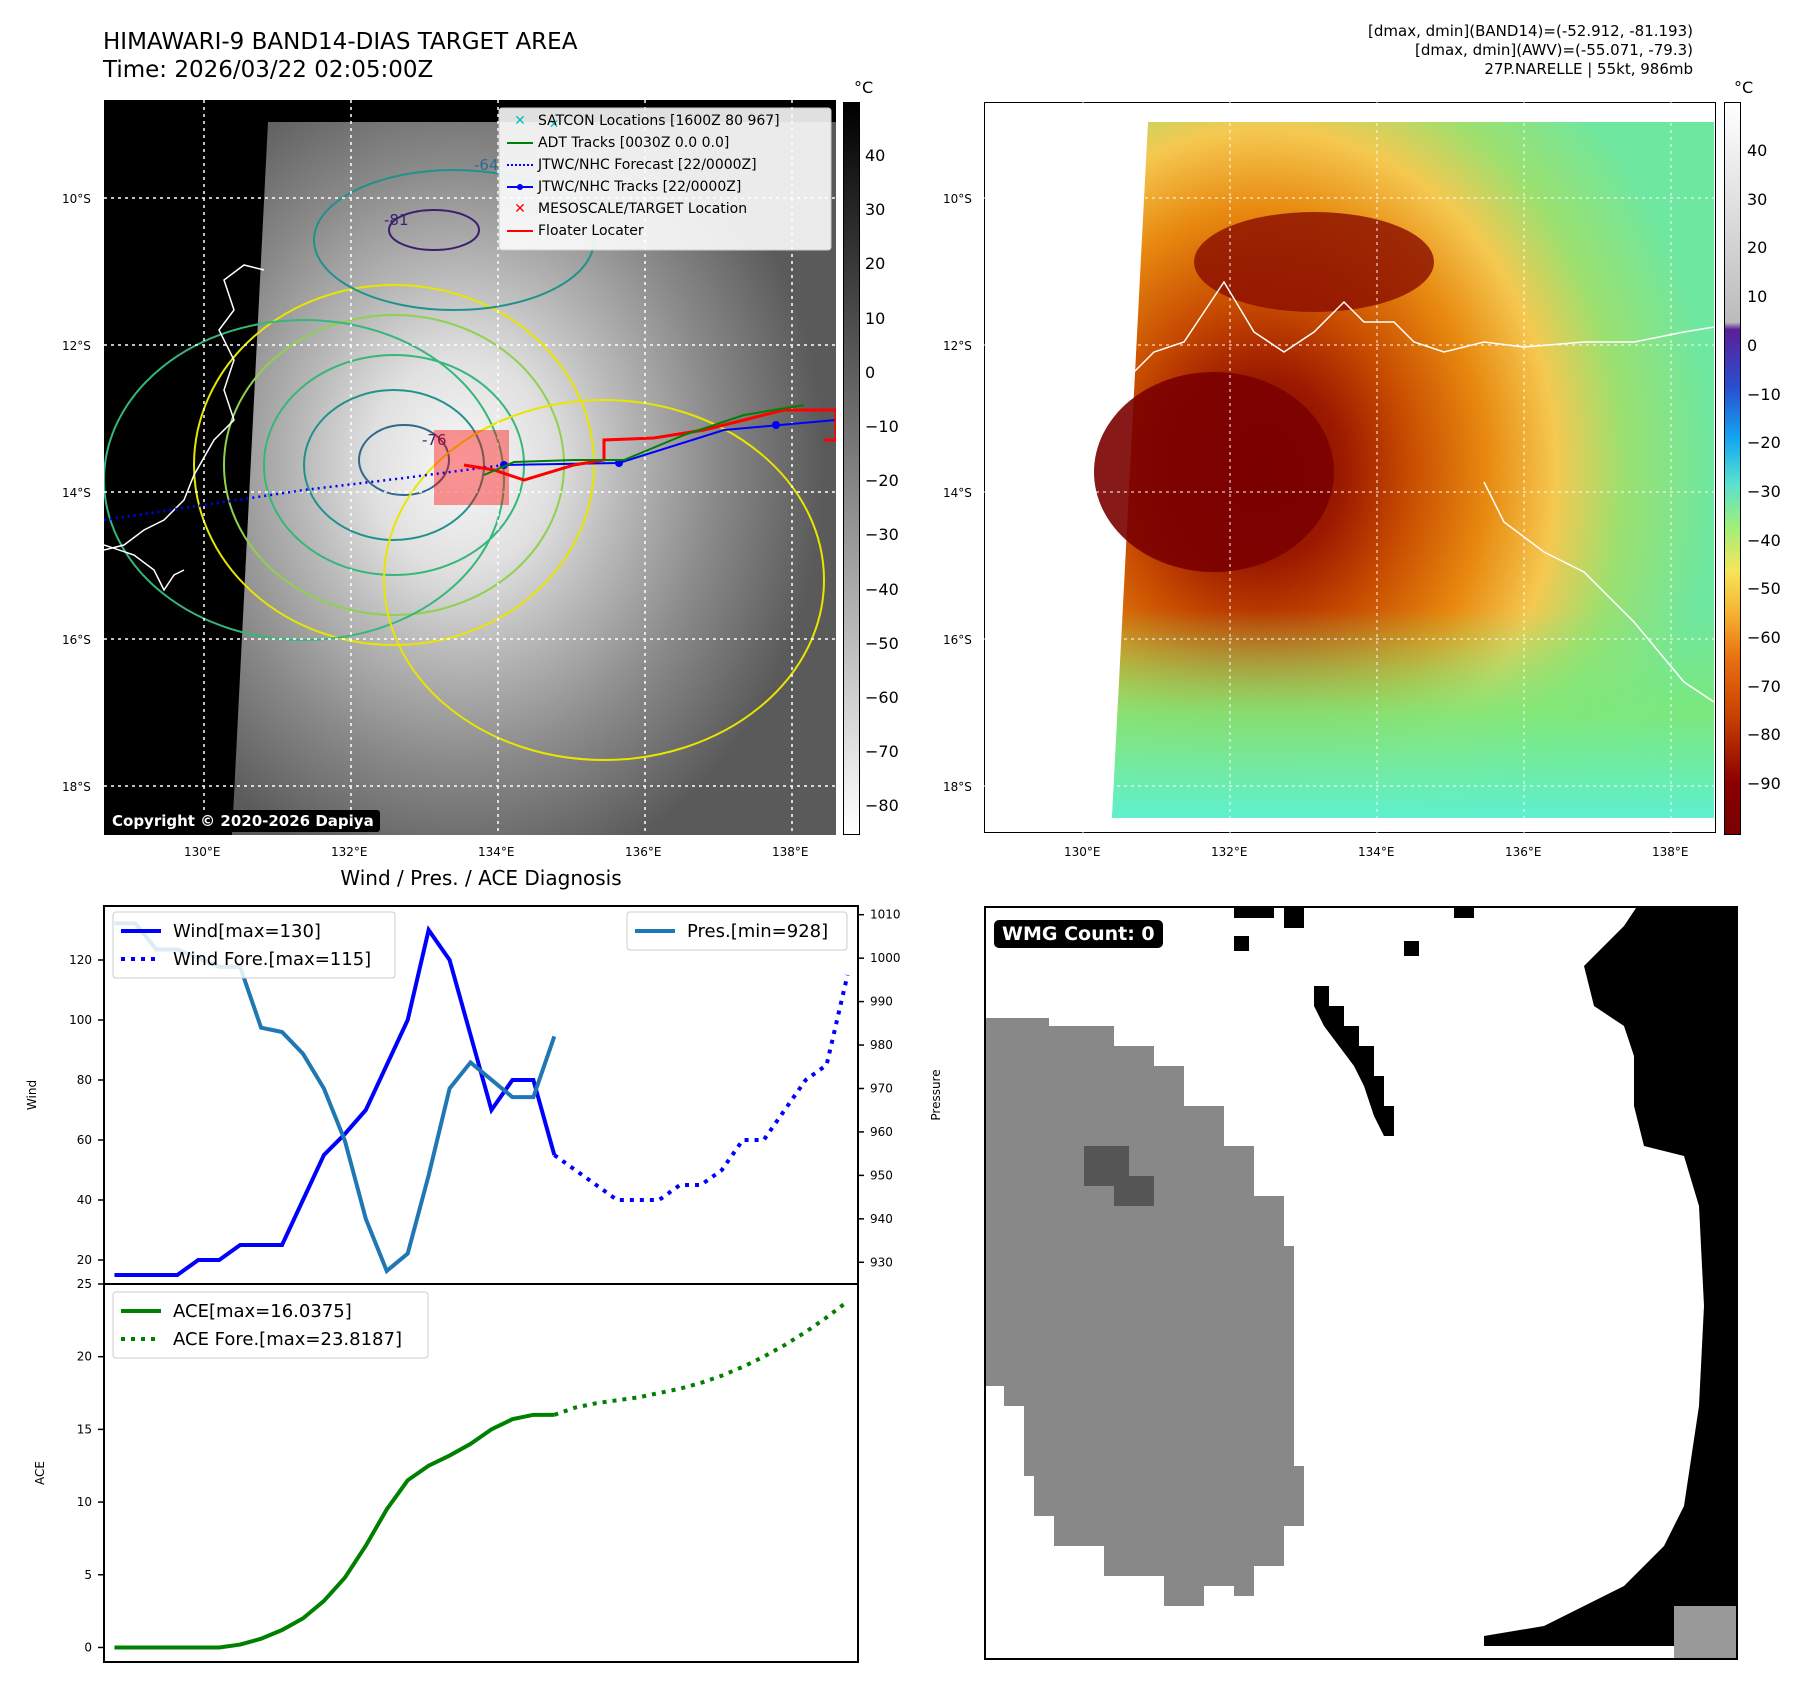 The height and width of the screenshot is (1690, 1797). Describe the element at coordinates (84, 1140) in the screenshot. I see `wind-tick-label: 60` at that location.